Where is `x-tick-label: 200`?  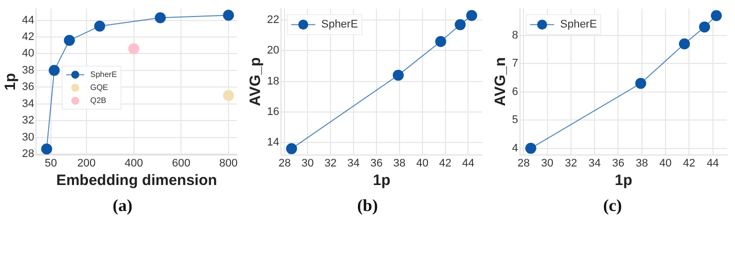
x-tick-label: 200 is located at coordinates (86, 163).